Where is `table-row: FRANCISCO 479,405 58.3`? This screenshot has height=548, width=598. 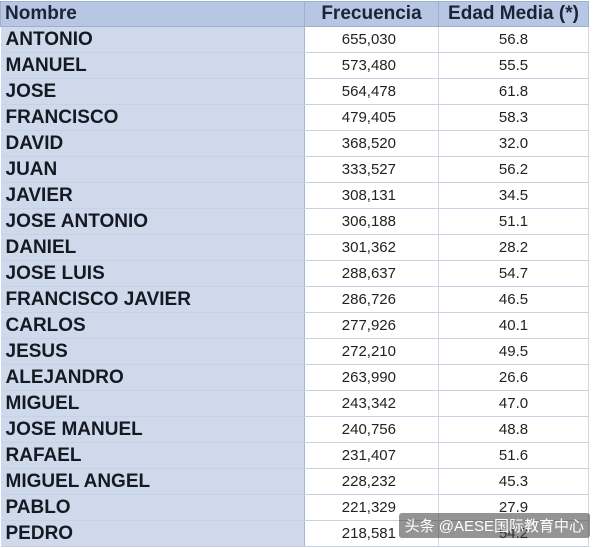 table-row: FRANCISCO 479,405 58.3 is located at coordinates (294, 117).